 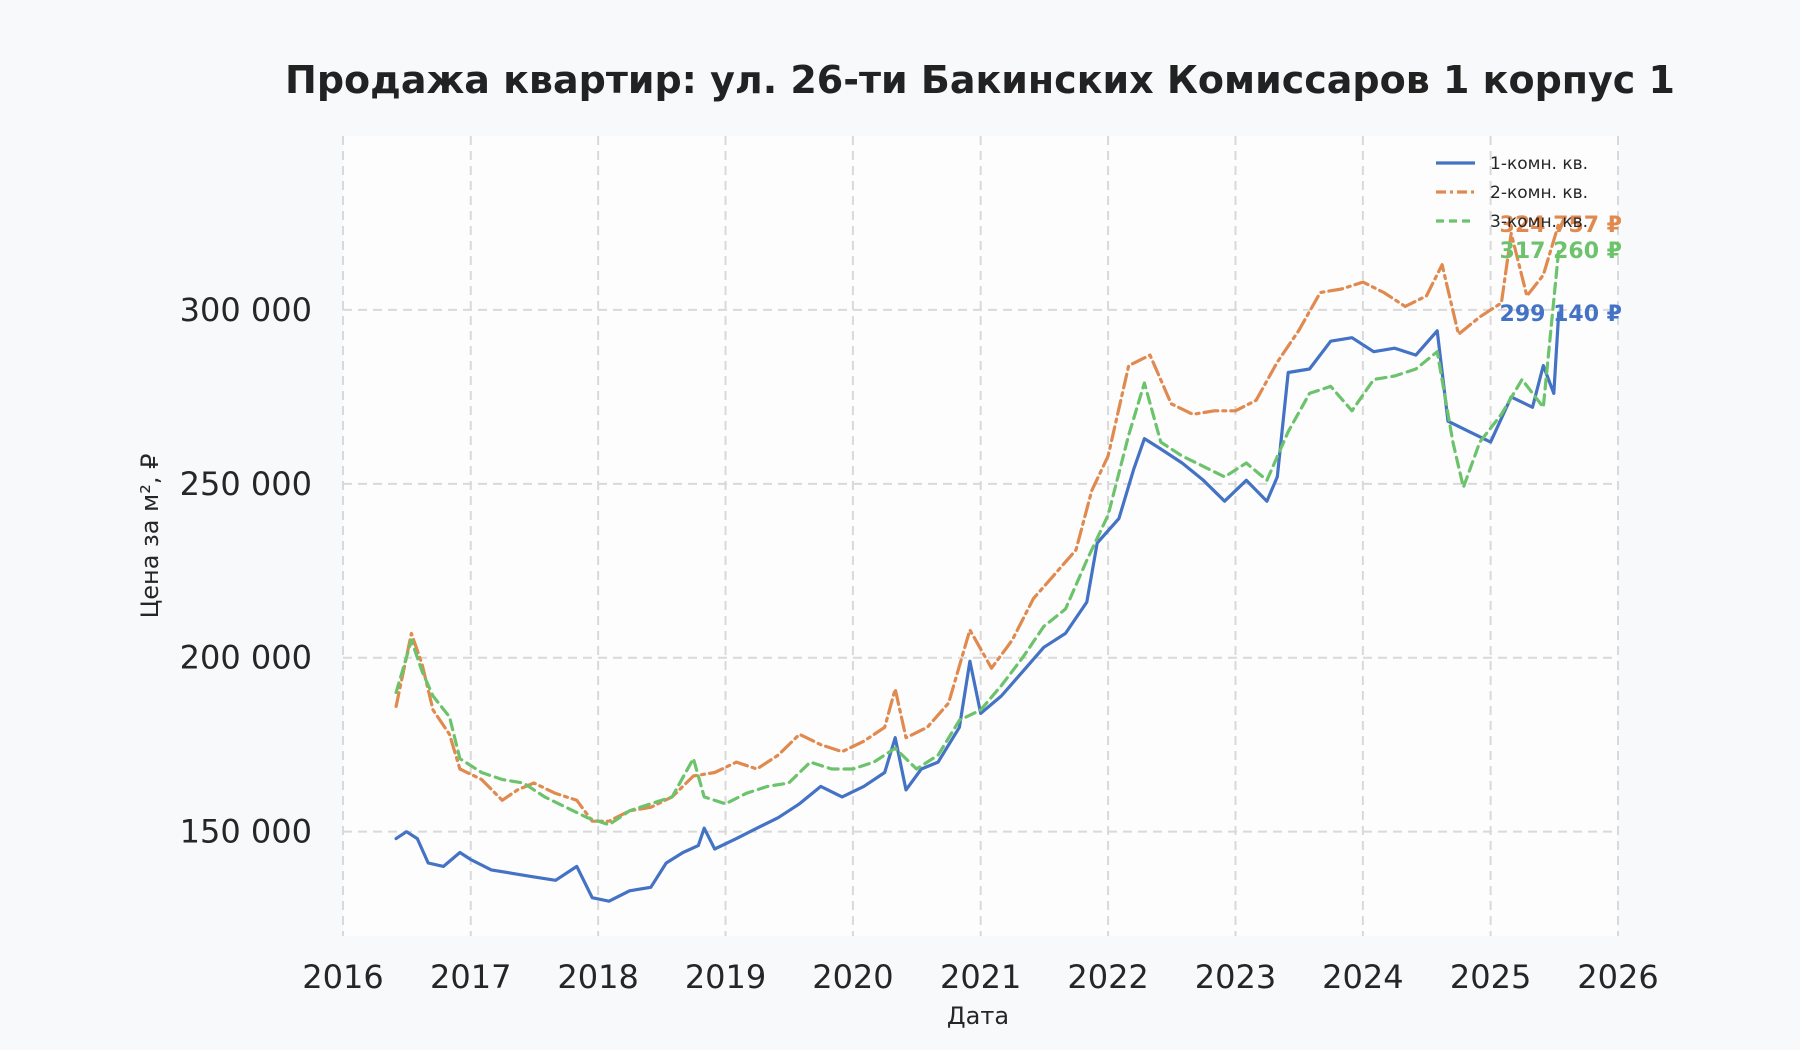 What do you see at coordinates (1617, 977) in the screenshot?
I see `x-tick-label: 2026` at bounding box center [1617, 977].